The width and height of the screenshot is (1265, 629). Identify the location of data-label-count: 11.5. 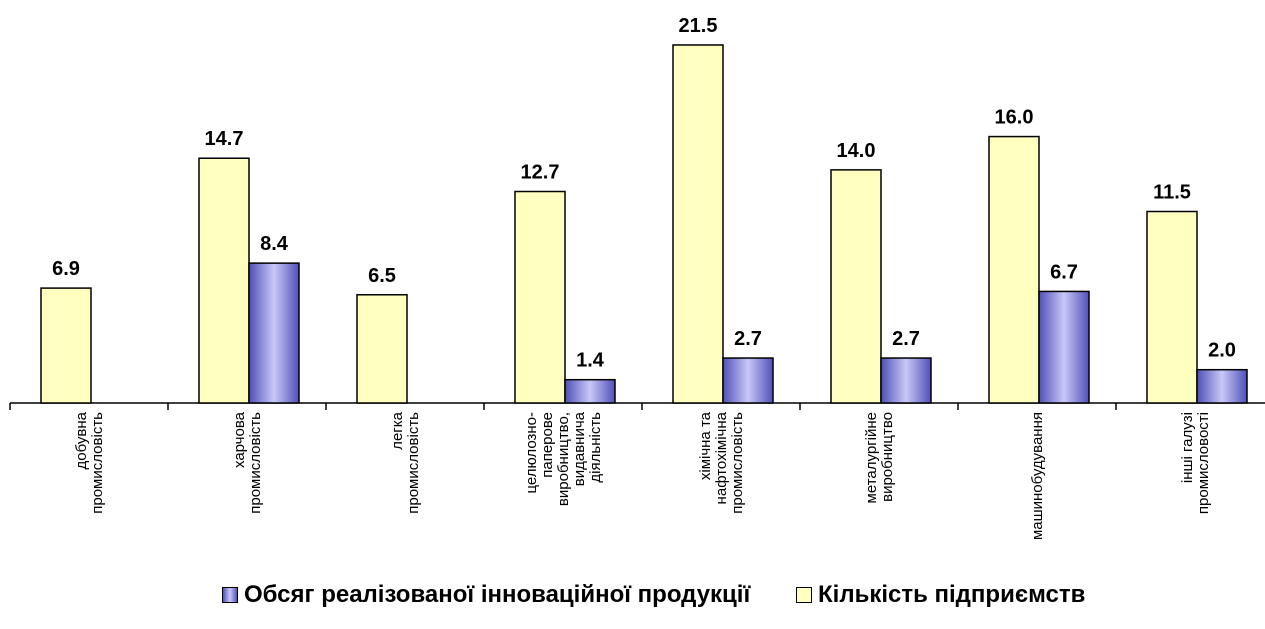
(1172, 193).